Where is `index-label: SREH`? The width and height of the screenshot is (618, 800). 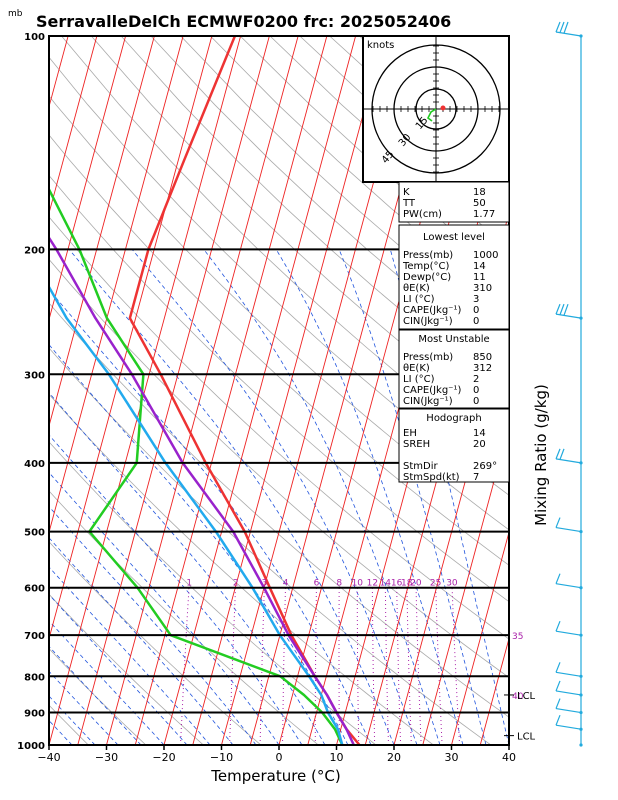
index-label: SREH is located at coordinates (416, 444).